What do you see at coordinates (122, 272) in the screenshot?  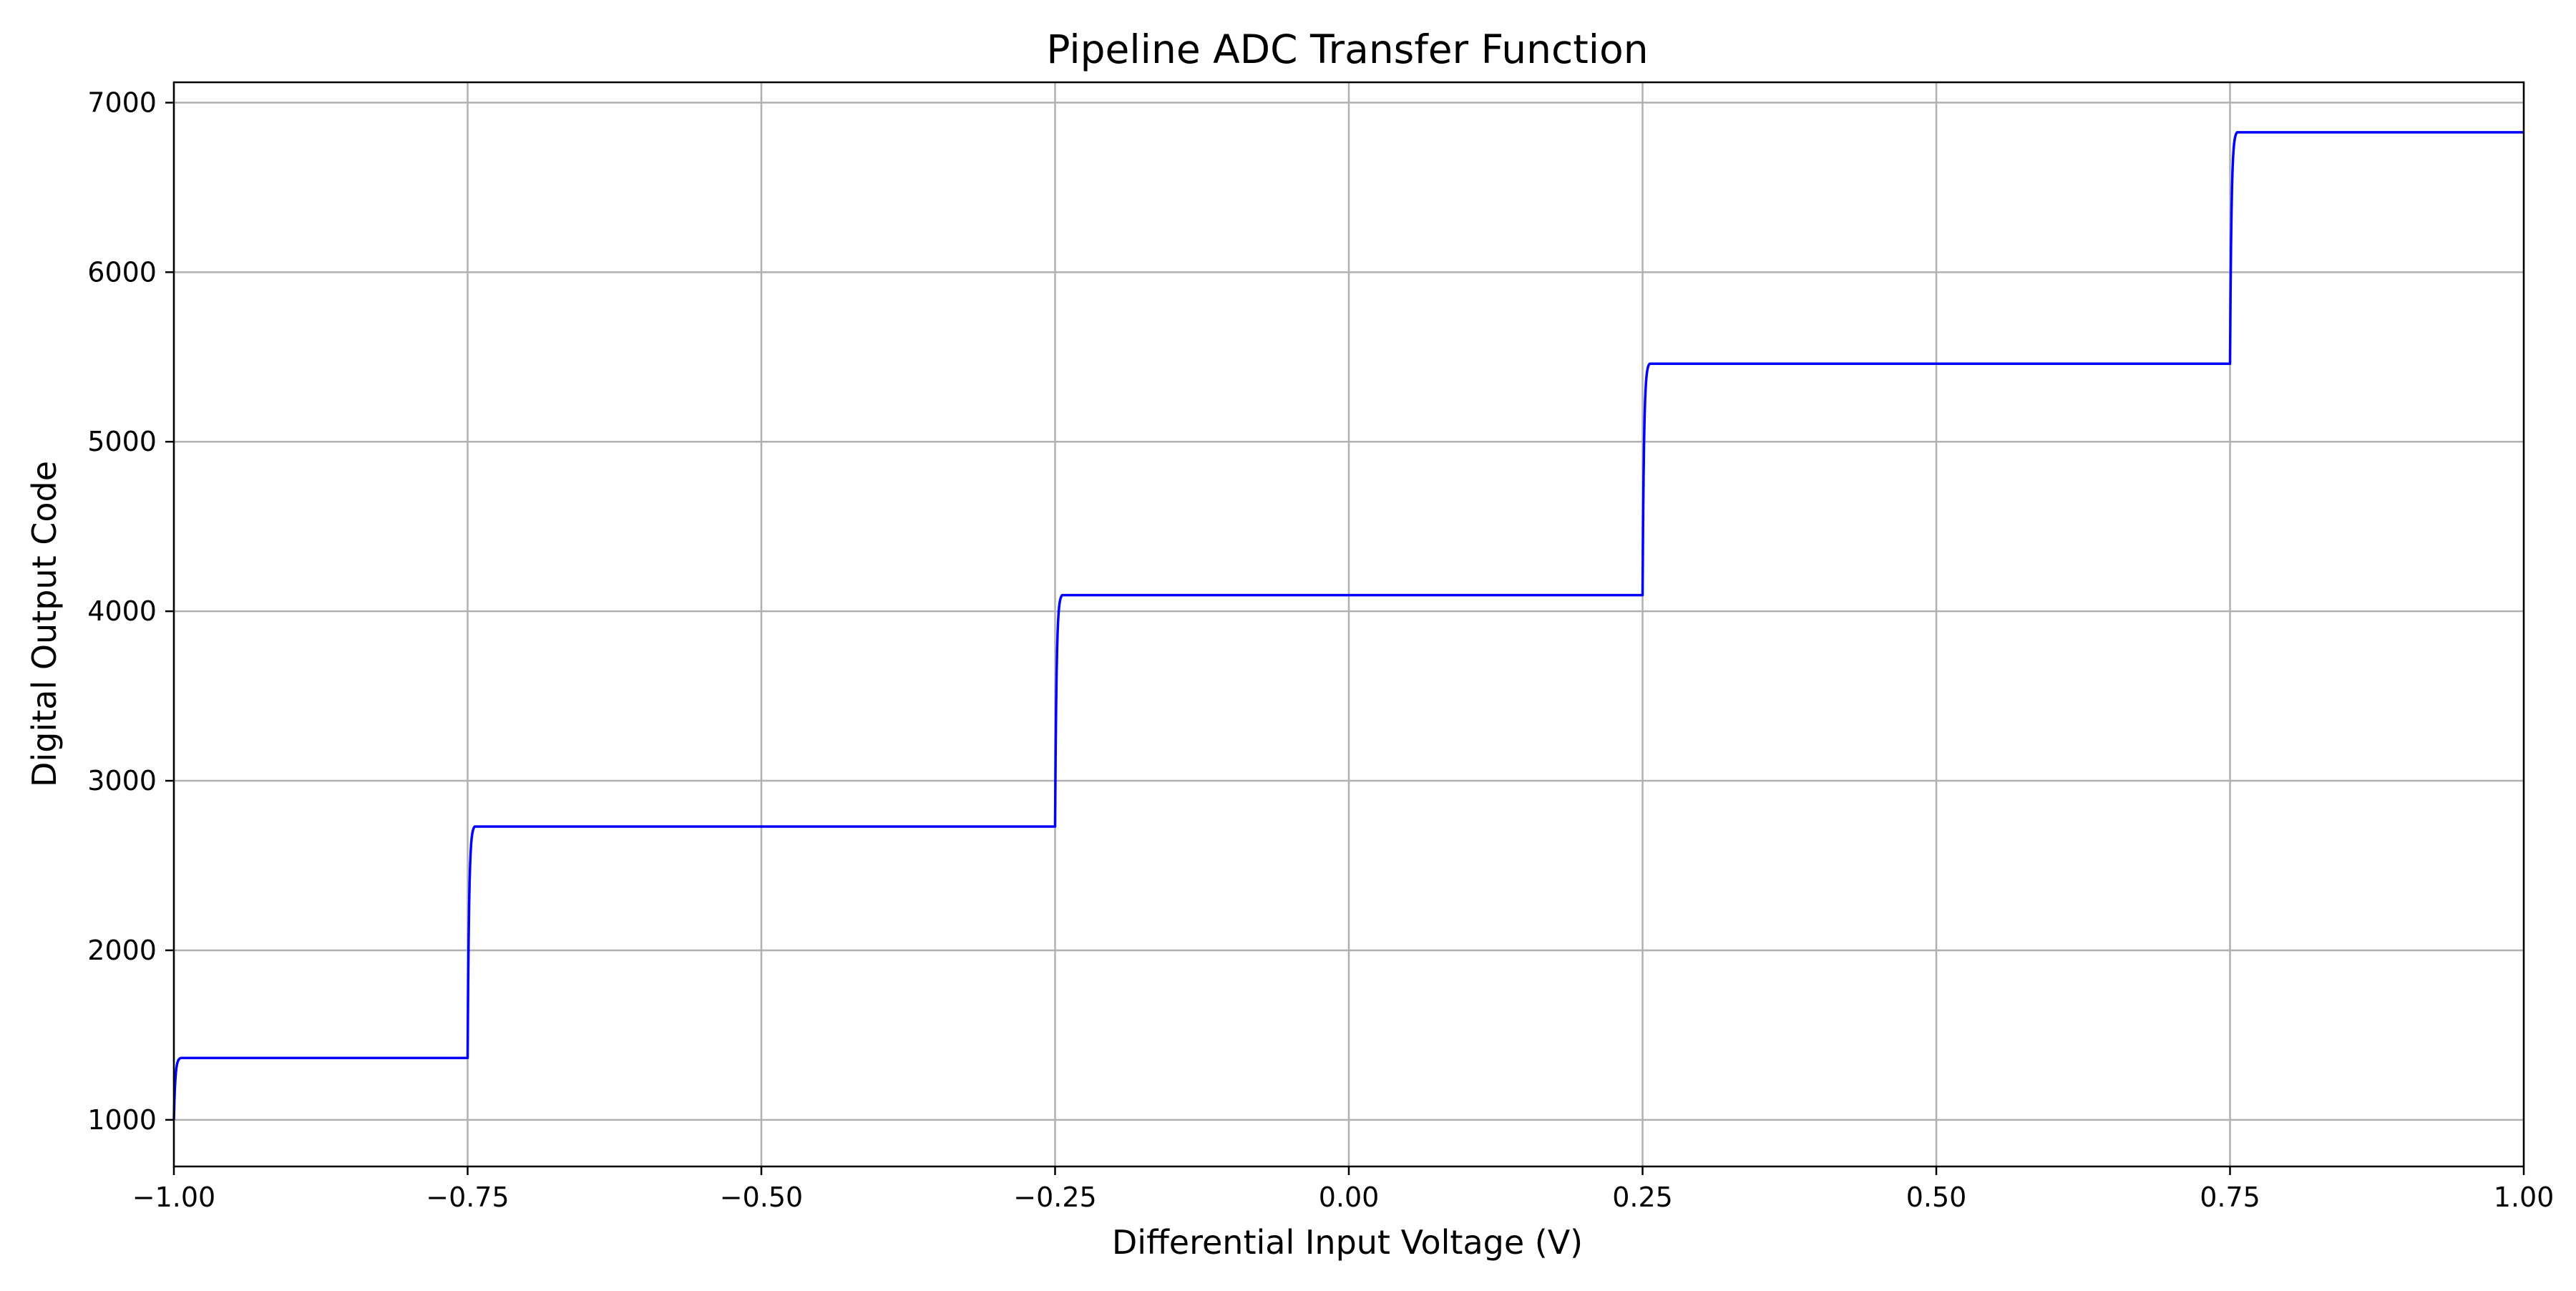 I see `y-tick-label: 6000` at bounding box center [122, 272].